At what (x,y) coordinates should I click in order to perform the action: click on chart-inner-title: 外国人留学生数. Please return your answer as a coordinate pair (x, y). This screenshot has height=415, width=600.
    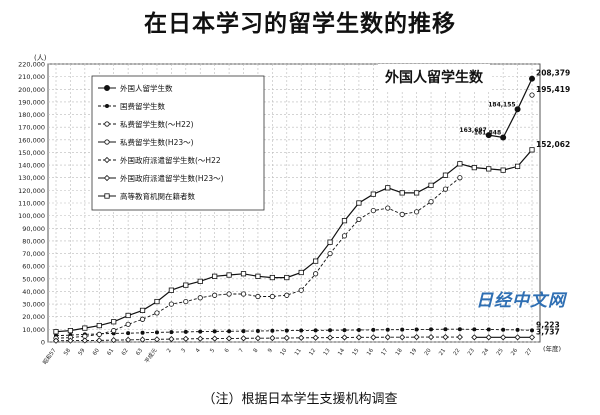
    Looking at the image, I should click on (434, 77).